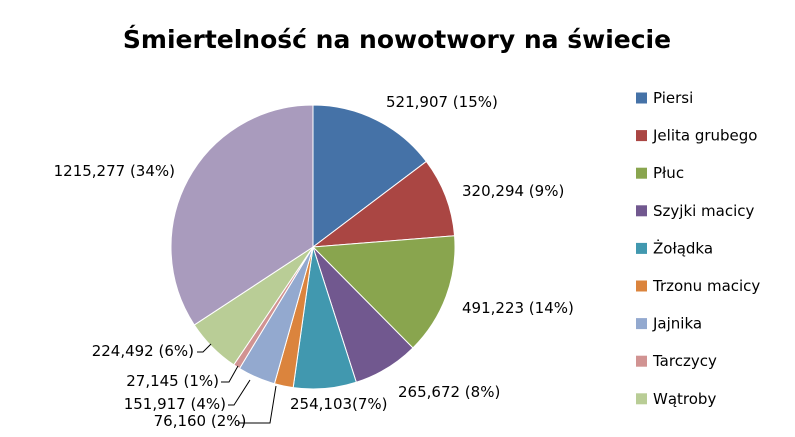 This screenshot has width=795, height=437. Describe the element at coordinates (114, 171) in the screenshot. I see `data-label: 1215,277 (34%)` at that location.